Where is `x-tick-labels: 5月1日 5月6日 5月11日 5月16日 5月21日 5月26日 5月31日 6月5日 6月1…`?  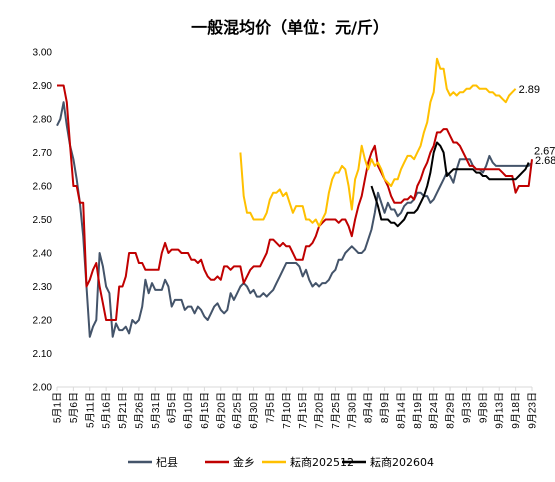
x-tick-labels: 5月1日 5月6日 5月11日 5月16日 5月21日 5月26日 5月31日 6月5日 6月1… is located at coordinates (295, 410).